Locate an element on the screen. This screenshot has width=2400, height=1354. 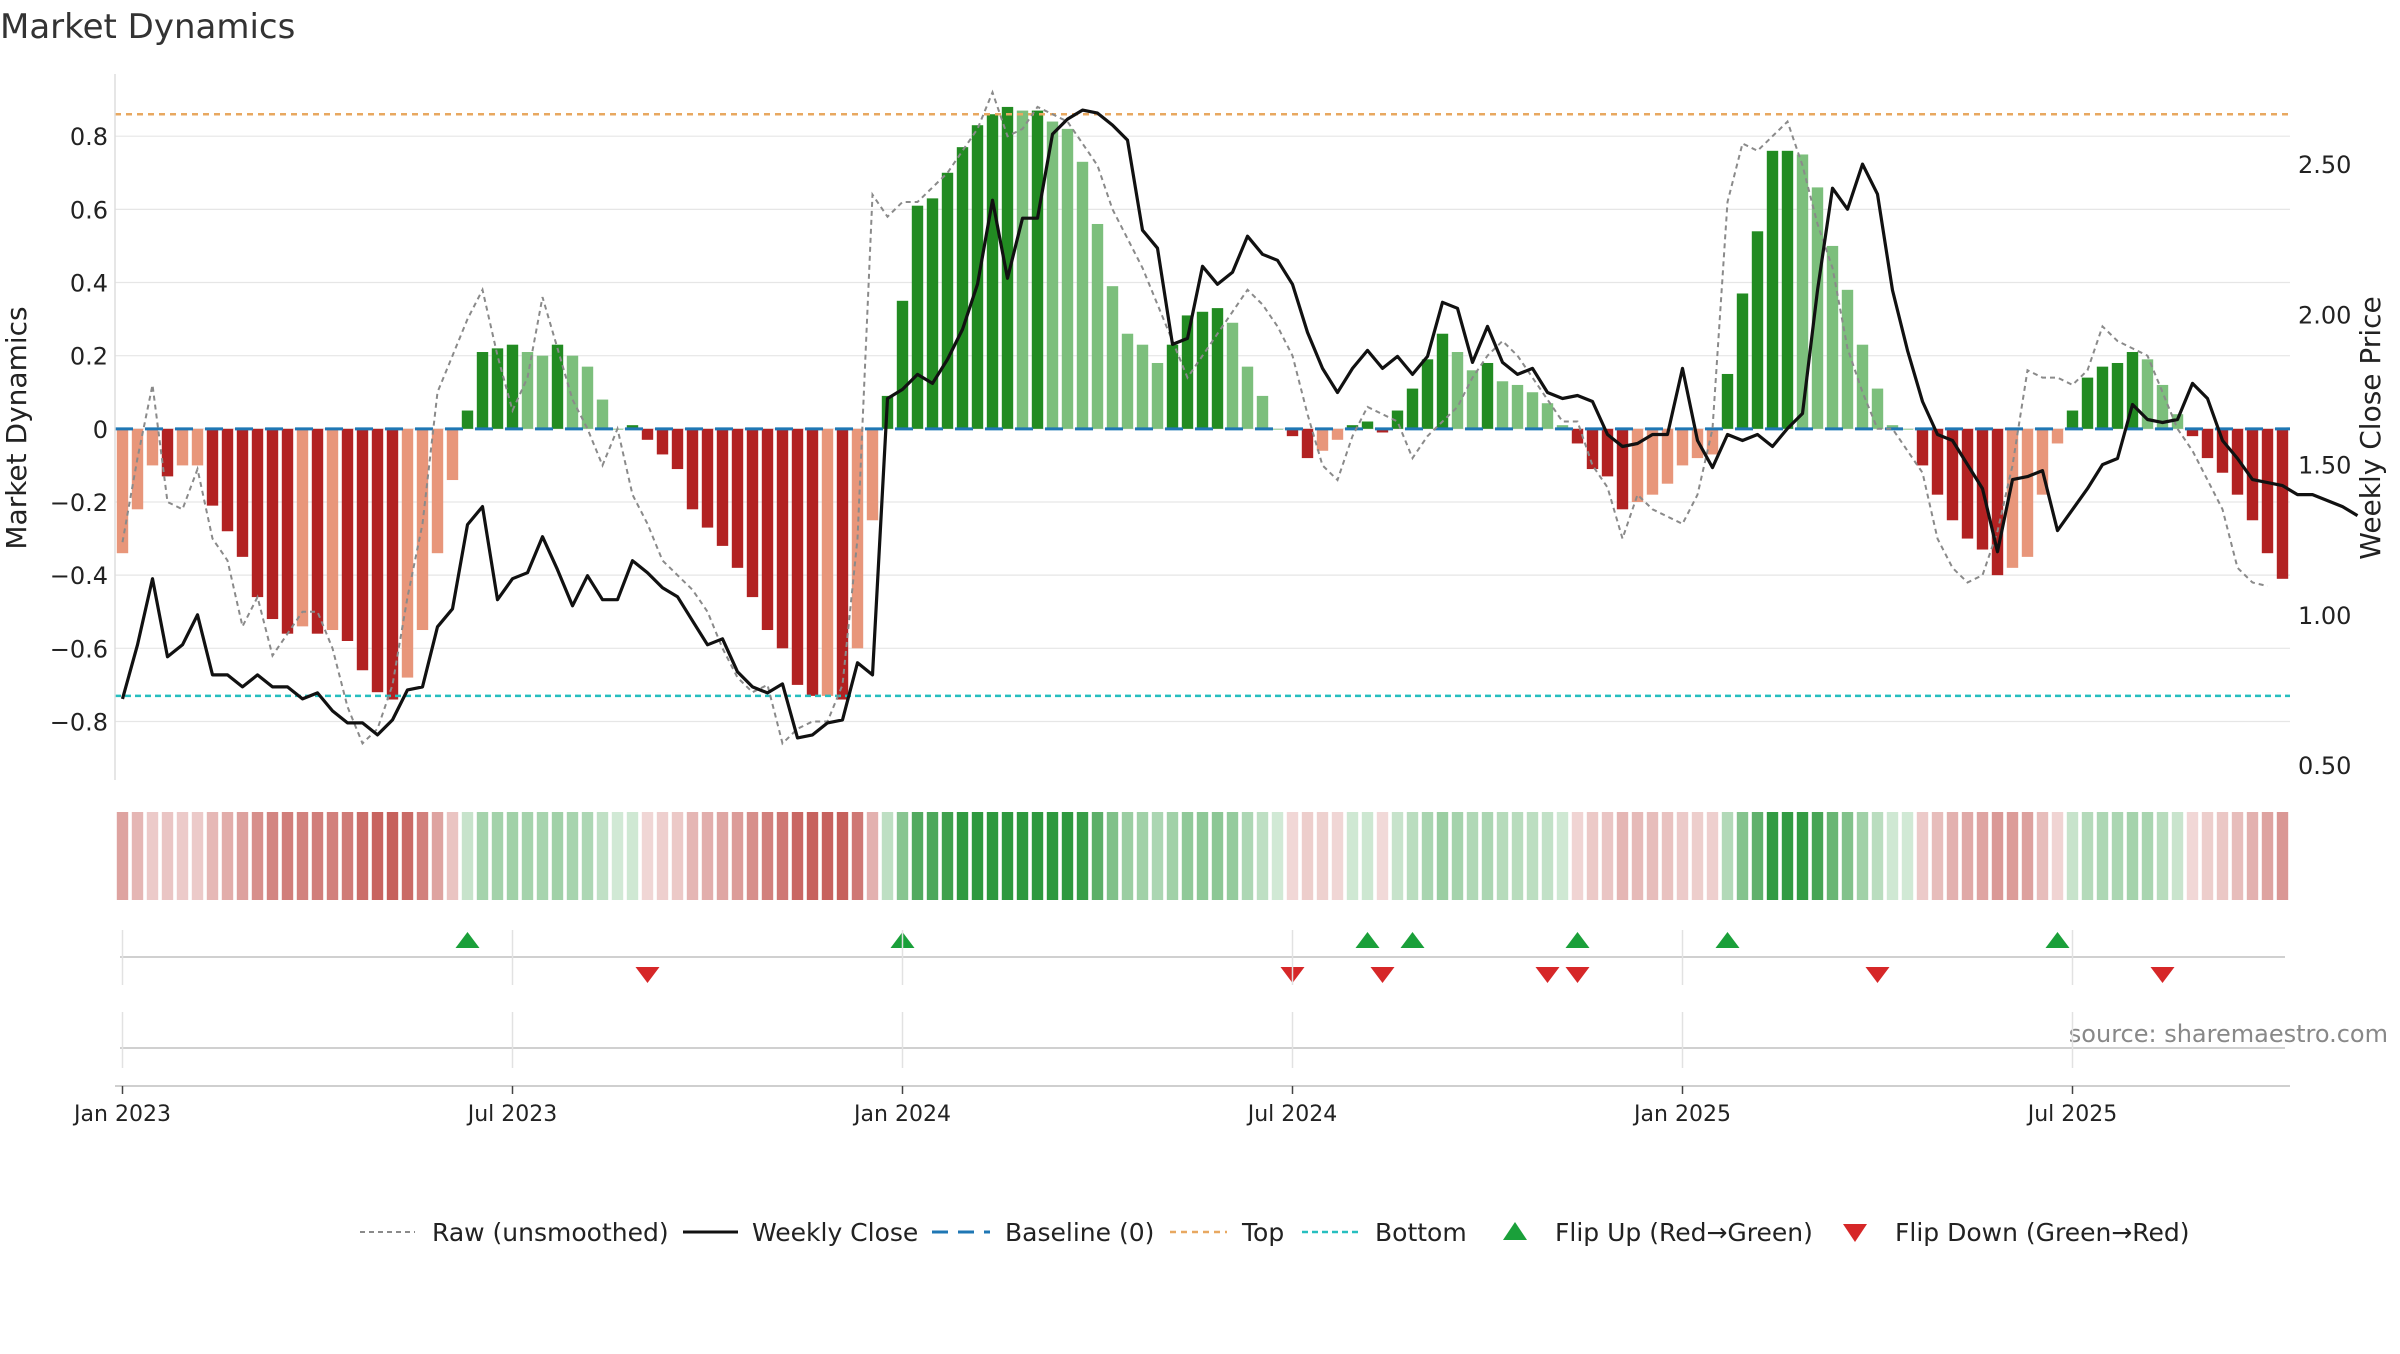
y-tick-label-6: −0.4 is located at coordinates (79, 576).